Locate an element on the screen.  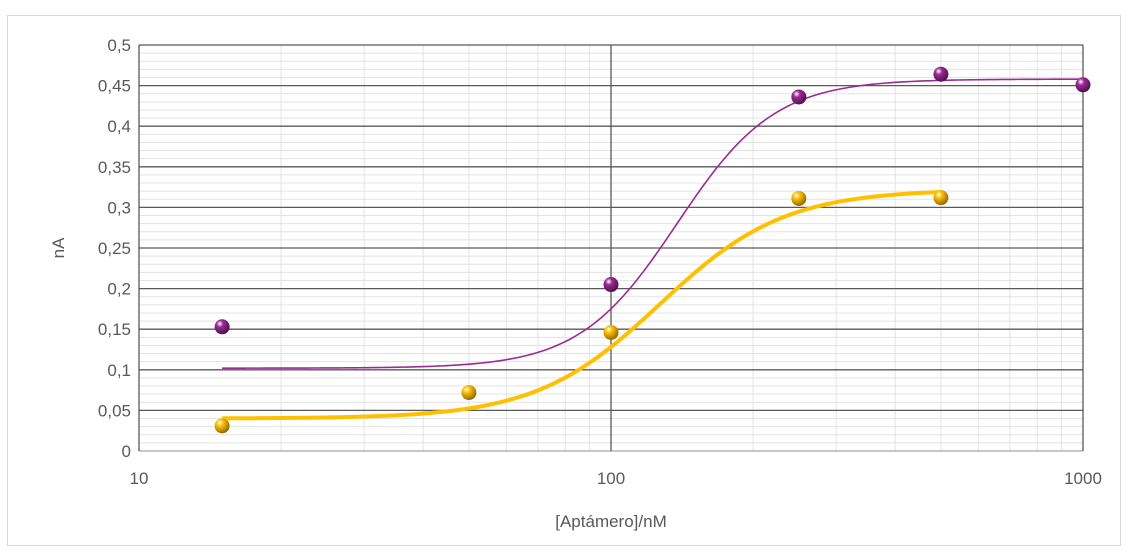
y-tick-label: 0,35 is located at coordinates (114, 167).